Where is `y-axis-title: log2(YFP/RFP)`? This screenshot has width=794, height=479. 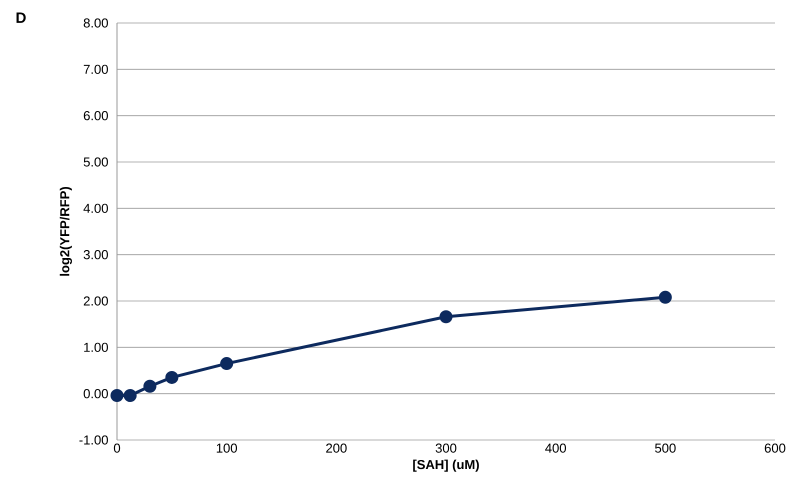
y-axis-title: log2(YFP/RFP) is located at coordinates (66, 231).